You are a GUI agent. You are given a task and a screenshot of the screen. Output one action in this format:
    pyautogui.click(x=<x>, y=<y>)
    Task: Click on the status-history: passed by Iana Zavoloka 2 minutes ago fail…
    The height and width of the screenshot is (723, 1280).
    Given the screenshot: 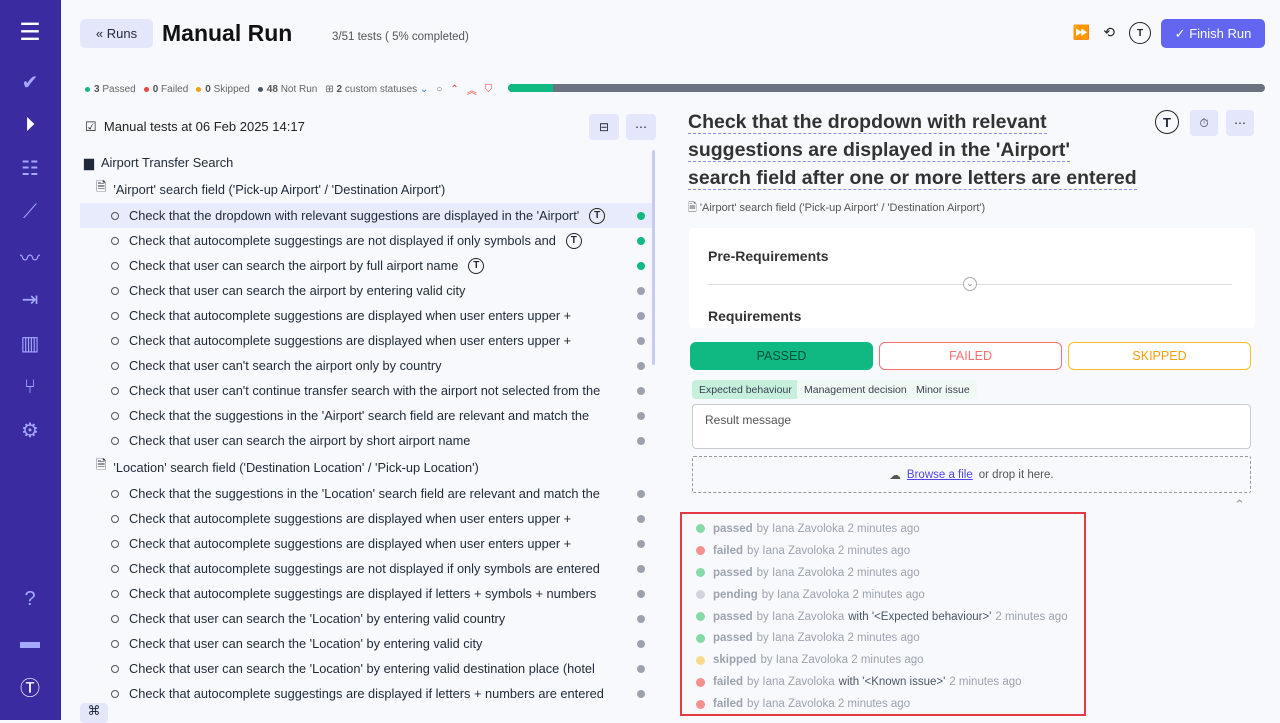 What is the action you would take?
    pyautogui.click(x=883, y=614)
    